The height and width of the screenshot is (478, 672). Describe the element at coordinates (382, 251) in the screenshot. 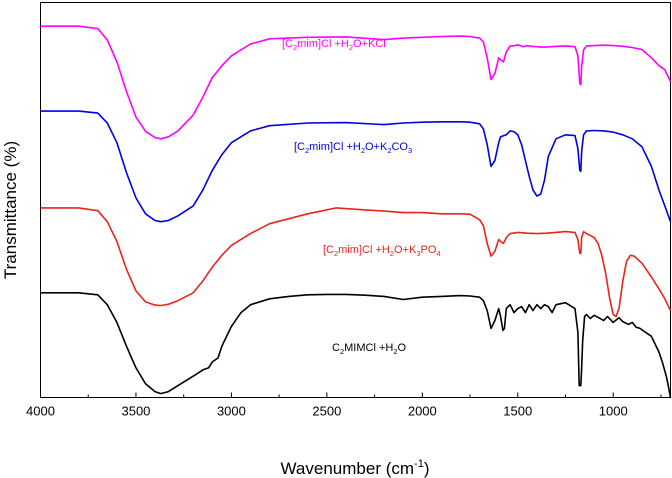

I see `label-k3po4: [C2mim]Cl +H2O+K3PO4` at that location.